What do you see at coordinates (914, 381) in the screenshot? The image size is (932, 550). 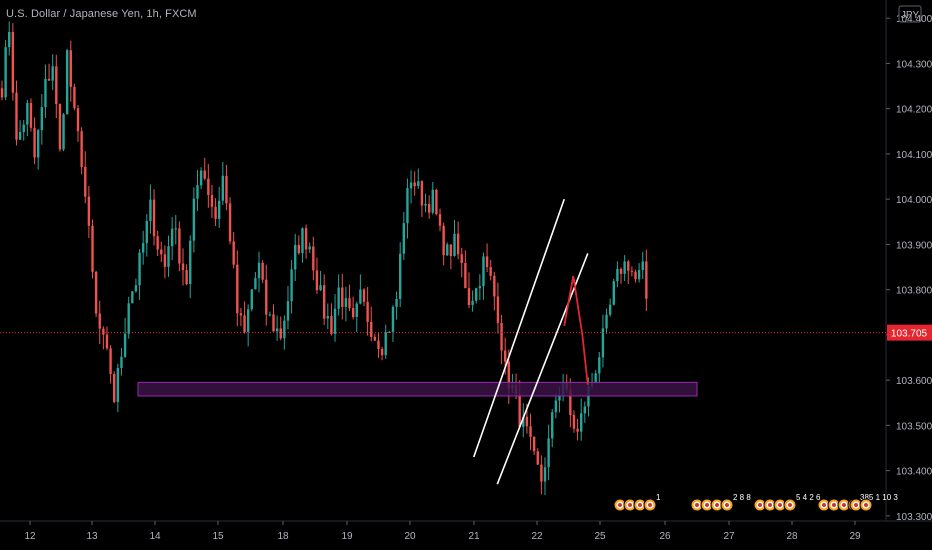 I see `y-tick-label: 103.600` at bounding box center [914, 381].